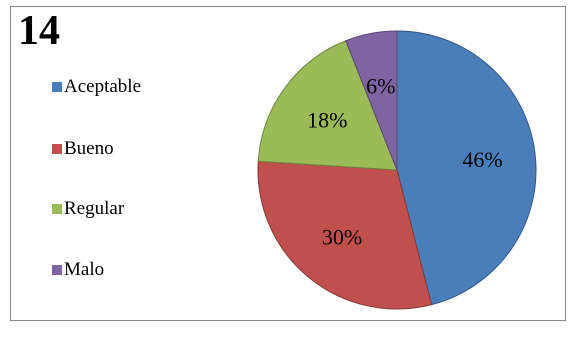 The image size is (579, 338). What do you see at coordinates (39, 31) in the screenshot?
I see `chart-title: 14` at bounding box center [39, 31].